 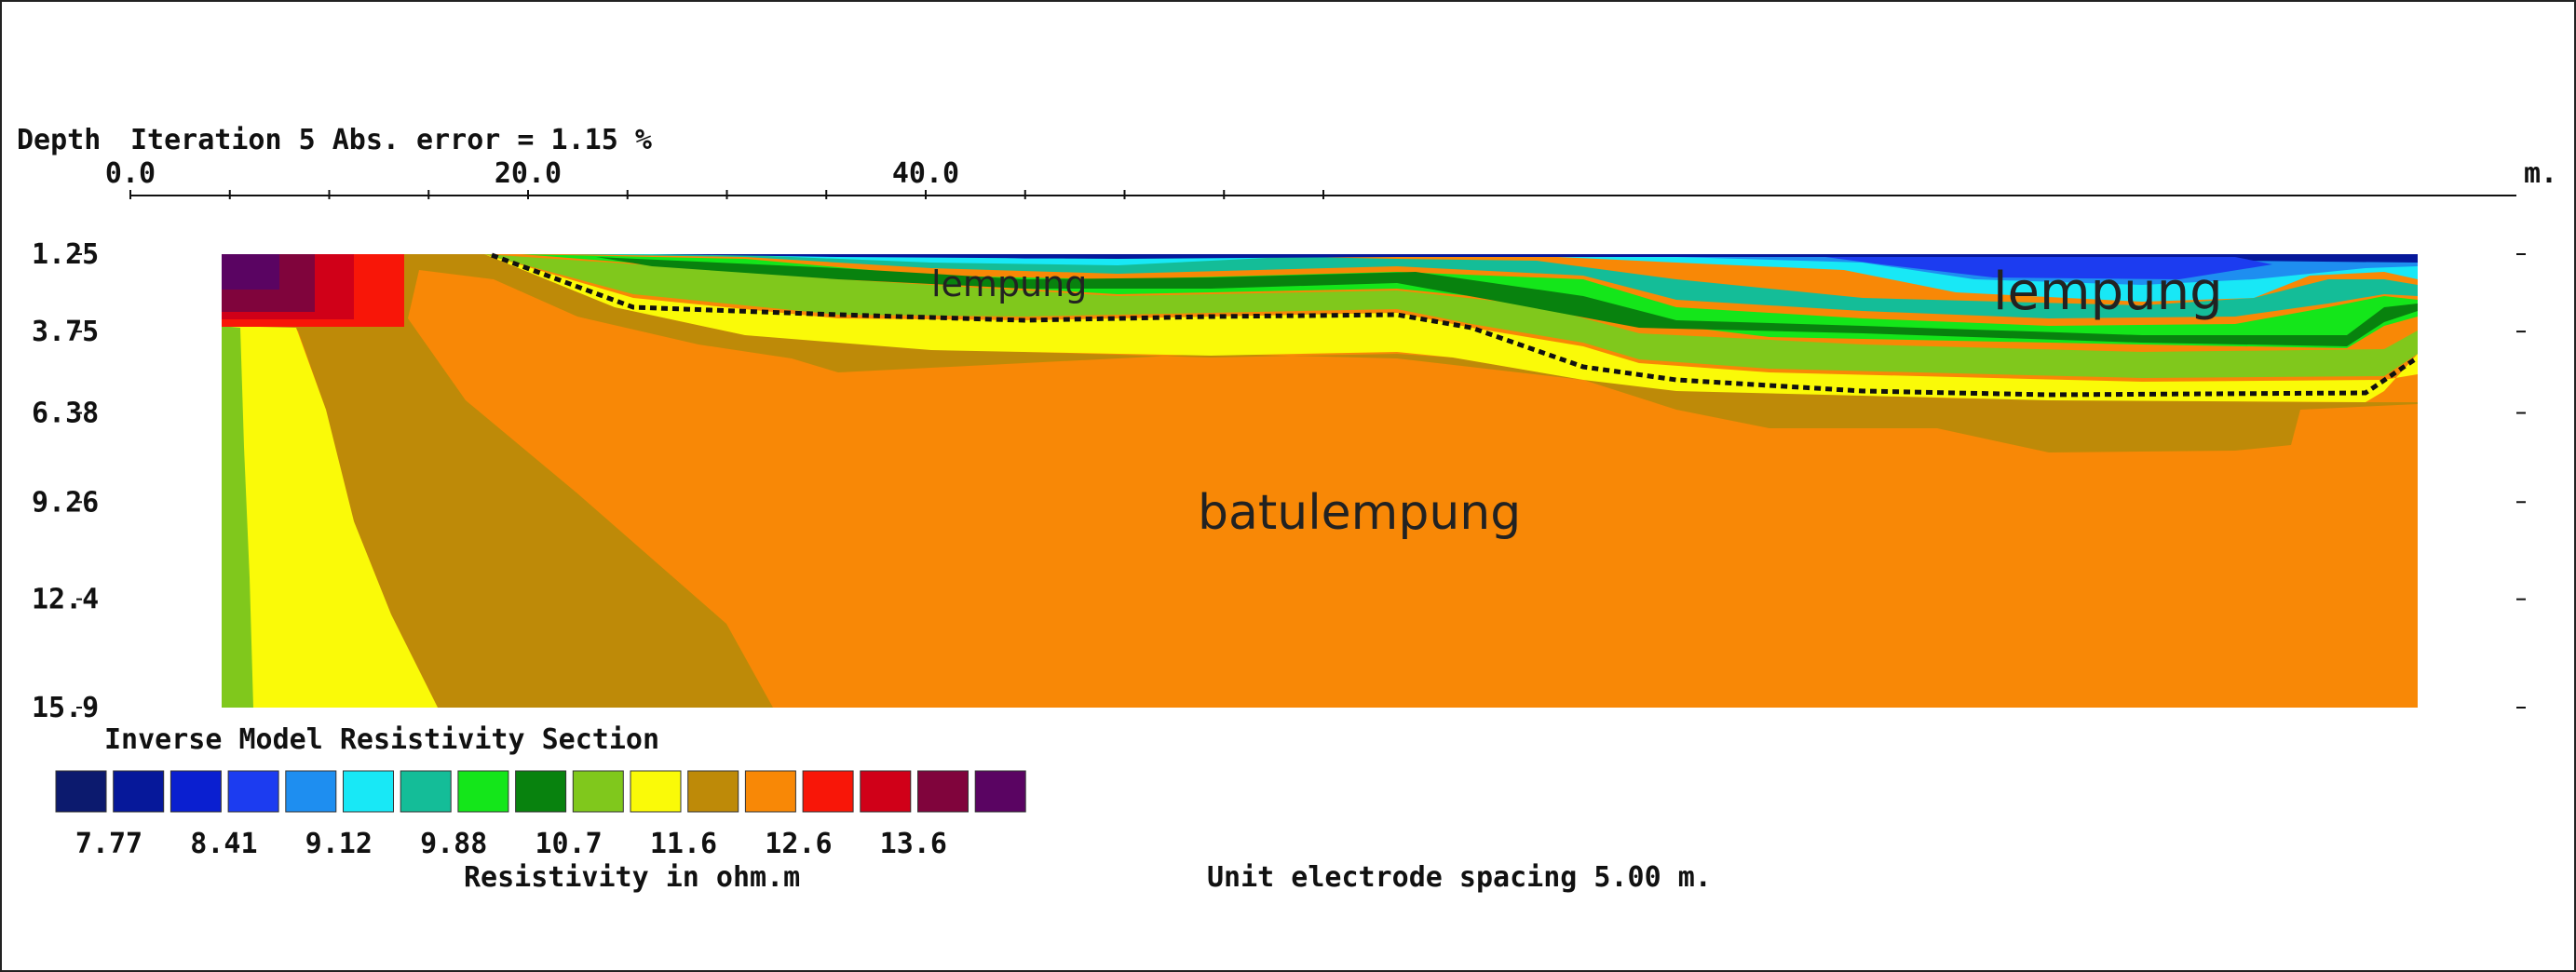 I want to click on region-yellow-band, so click(x=330, y=517).